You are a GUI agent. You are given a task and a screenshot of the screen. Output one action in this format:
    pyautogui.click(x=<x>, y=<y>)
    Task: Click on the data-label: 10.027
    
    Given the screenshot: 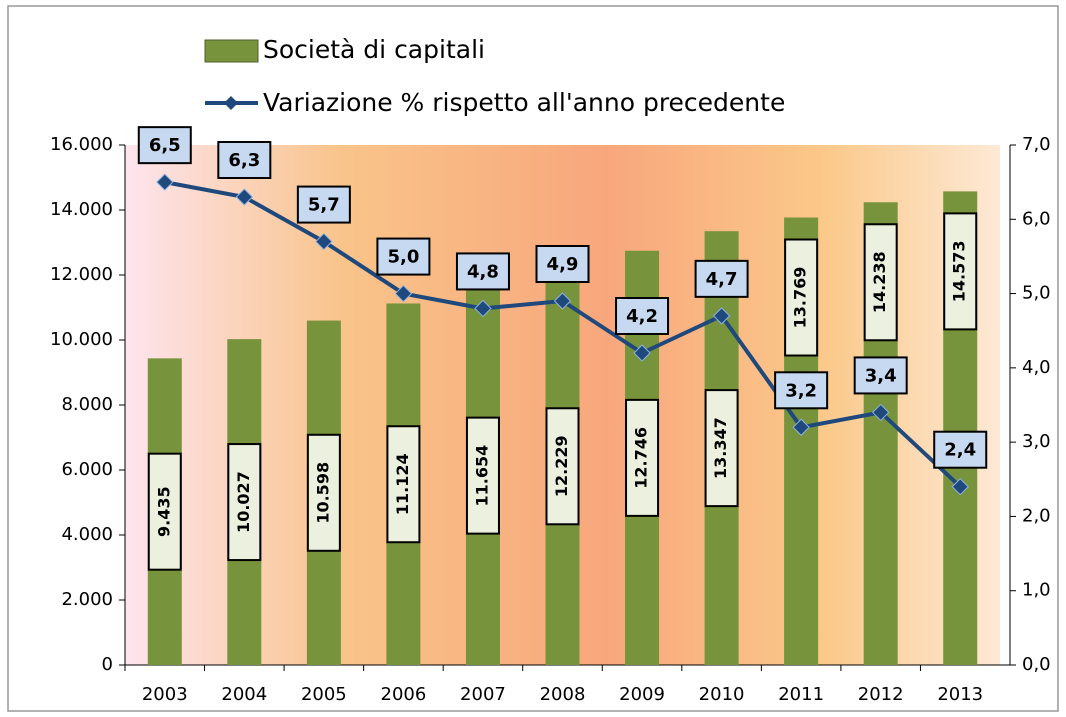 What is the action you would take?
    pyautogui.click(x=243, y=502)
    